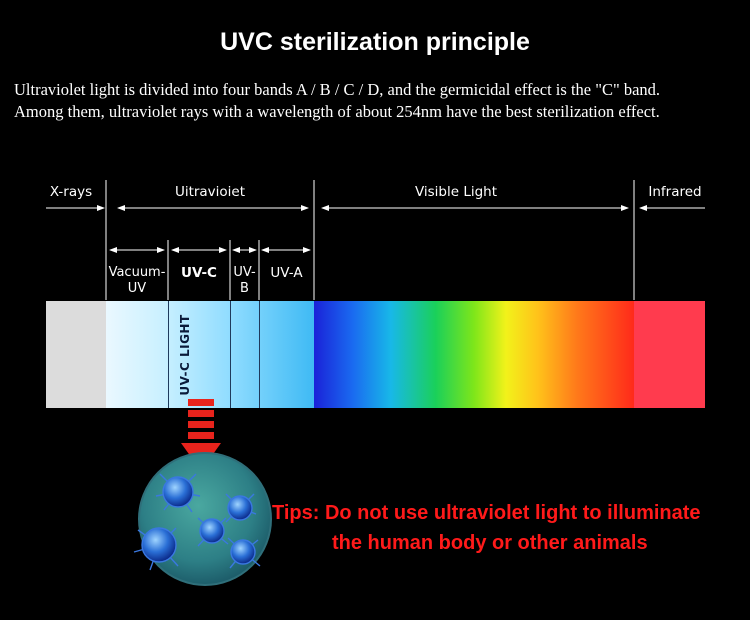 Image resolution: width=750 pixels, height=620 pixels. What do you see at coordinates (71, 192) in the screenshot?
I see `xrays-label: X-rays` at bounding box center [71, 192].